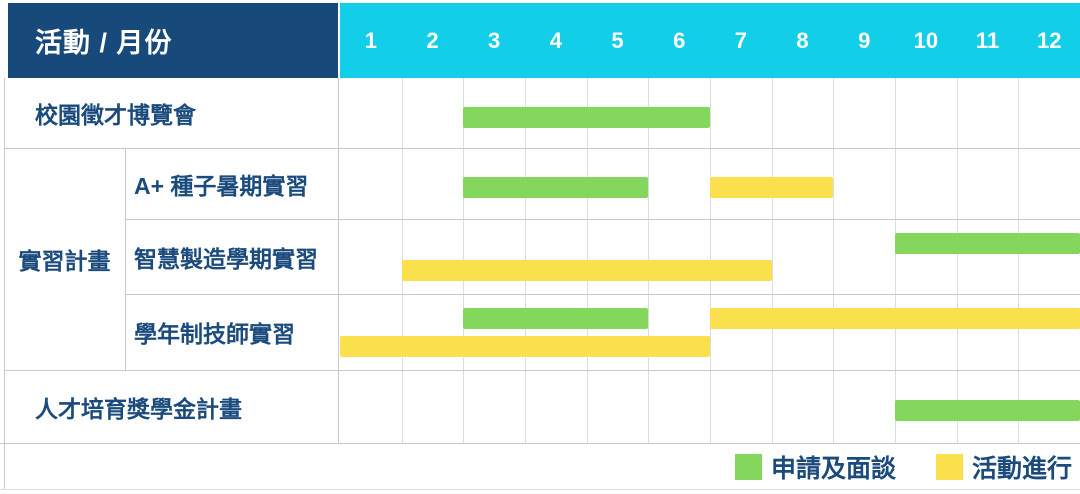 The height and width of the screenshot is (494, 1080). Describe the element at coordinates (125, 259) in the screenshot. I see `group-column-border` at that location.